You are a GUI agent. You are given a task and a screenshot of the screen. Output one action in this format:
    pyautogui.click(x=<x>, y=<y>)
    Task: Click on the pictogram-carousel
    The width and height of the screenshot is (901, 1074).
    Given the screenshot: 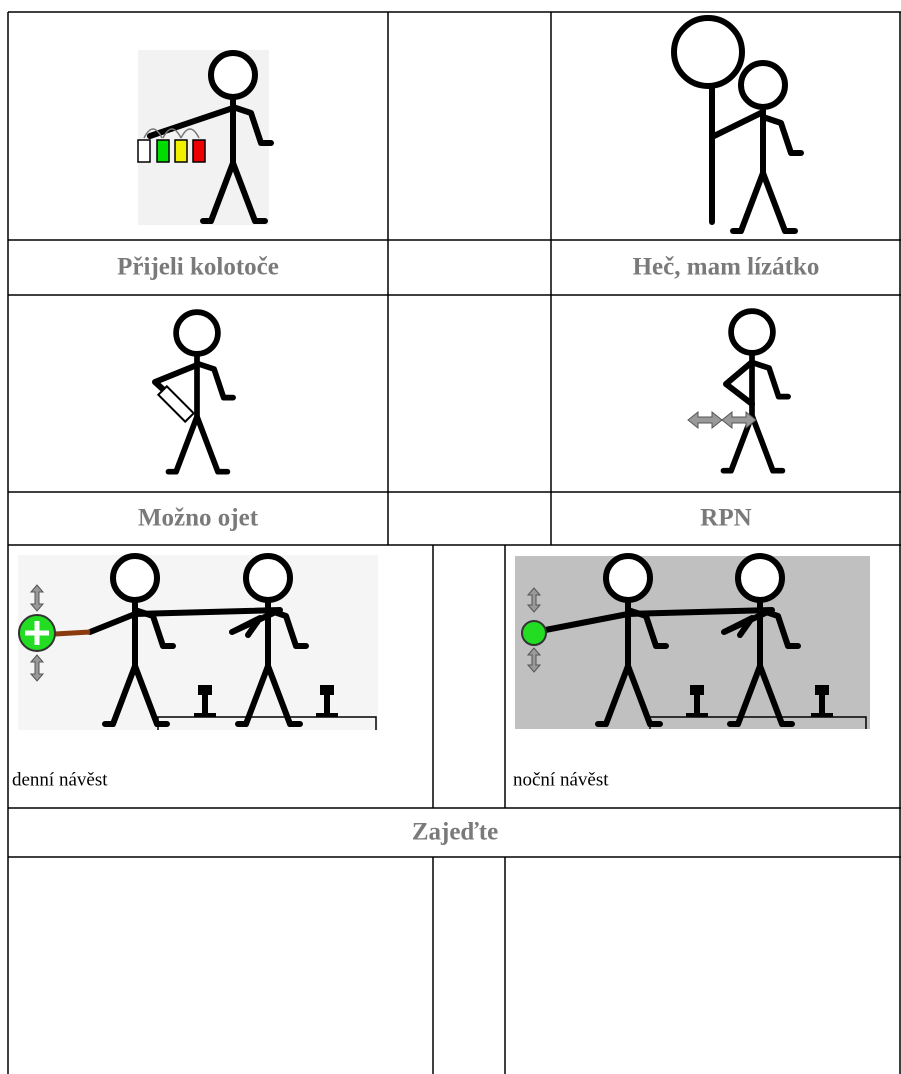 What is the action you would take?
    pyautogui.click(x=204, y=137)
    